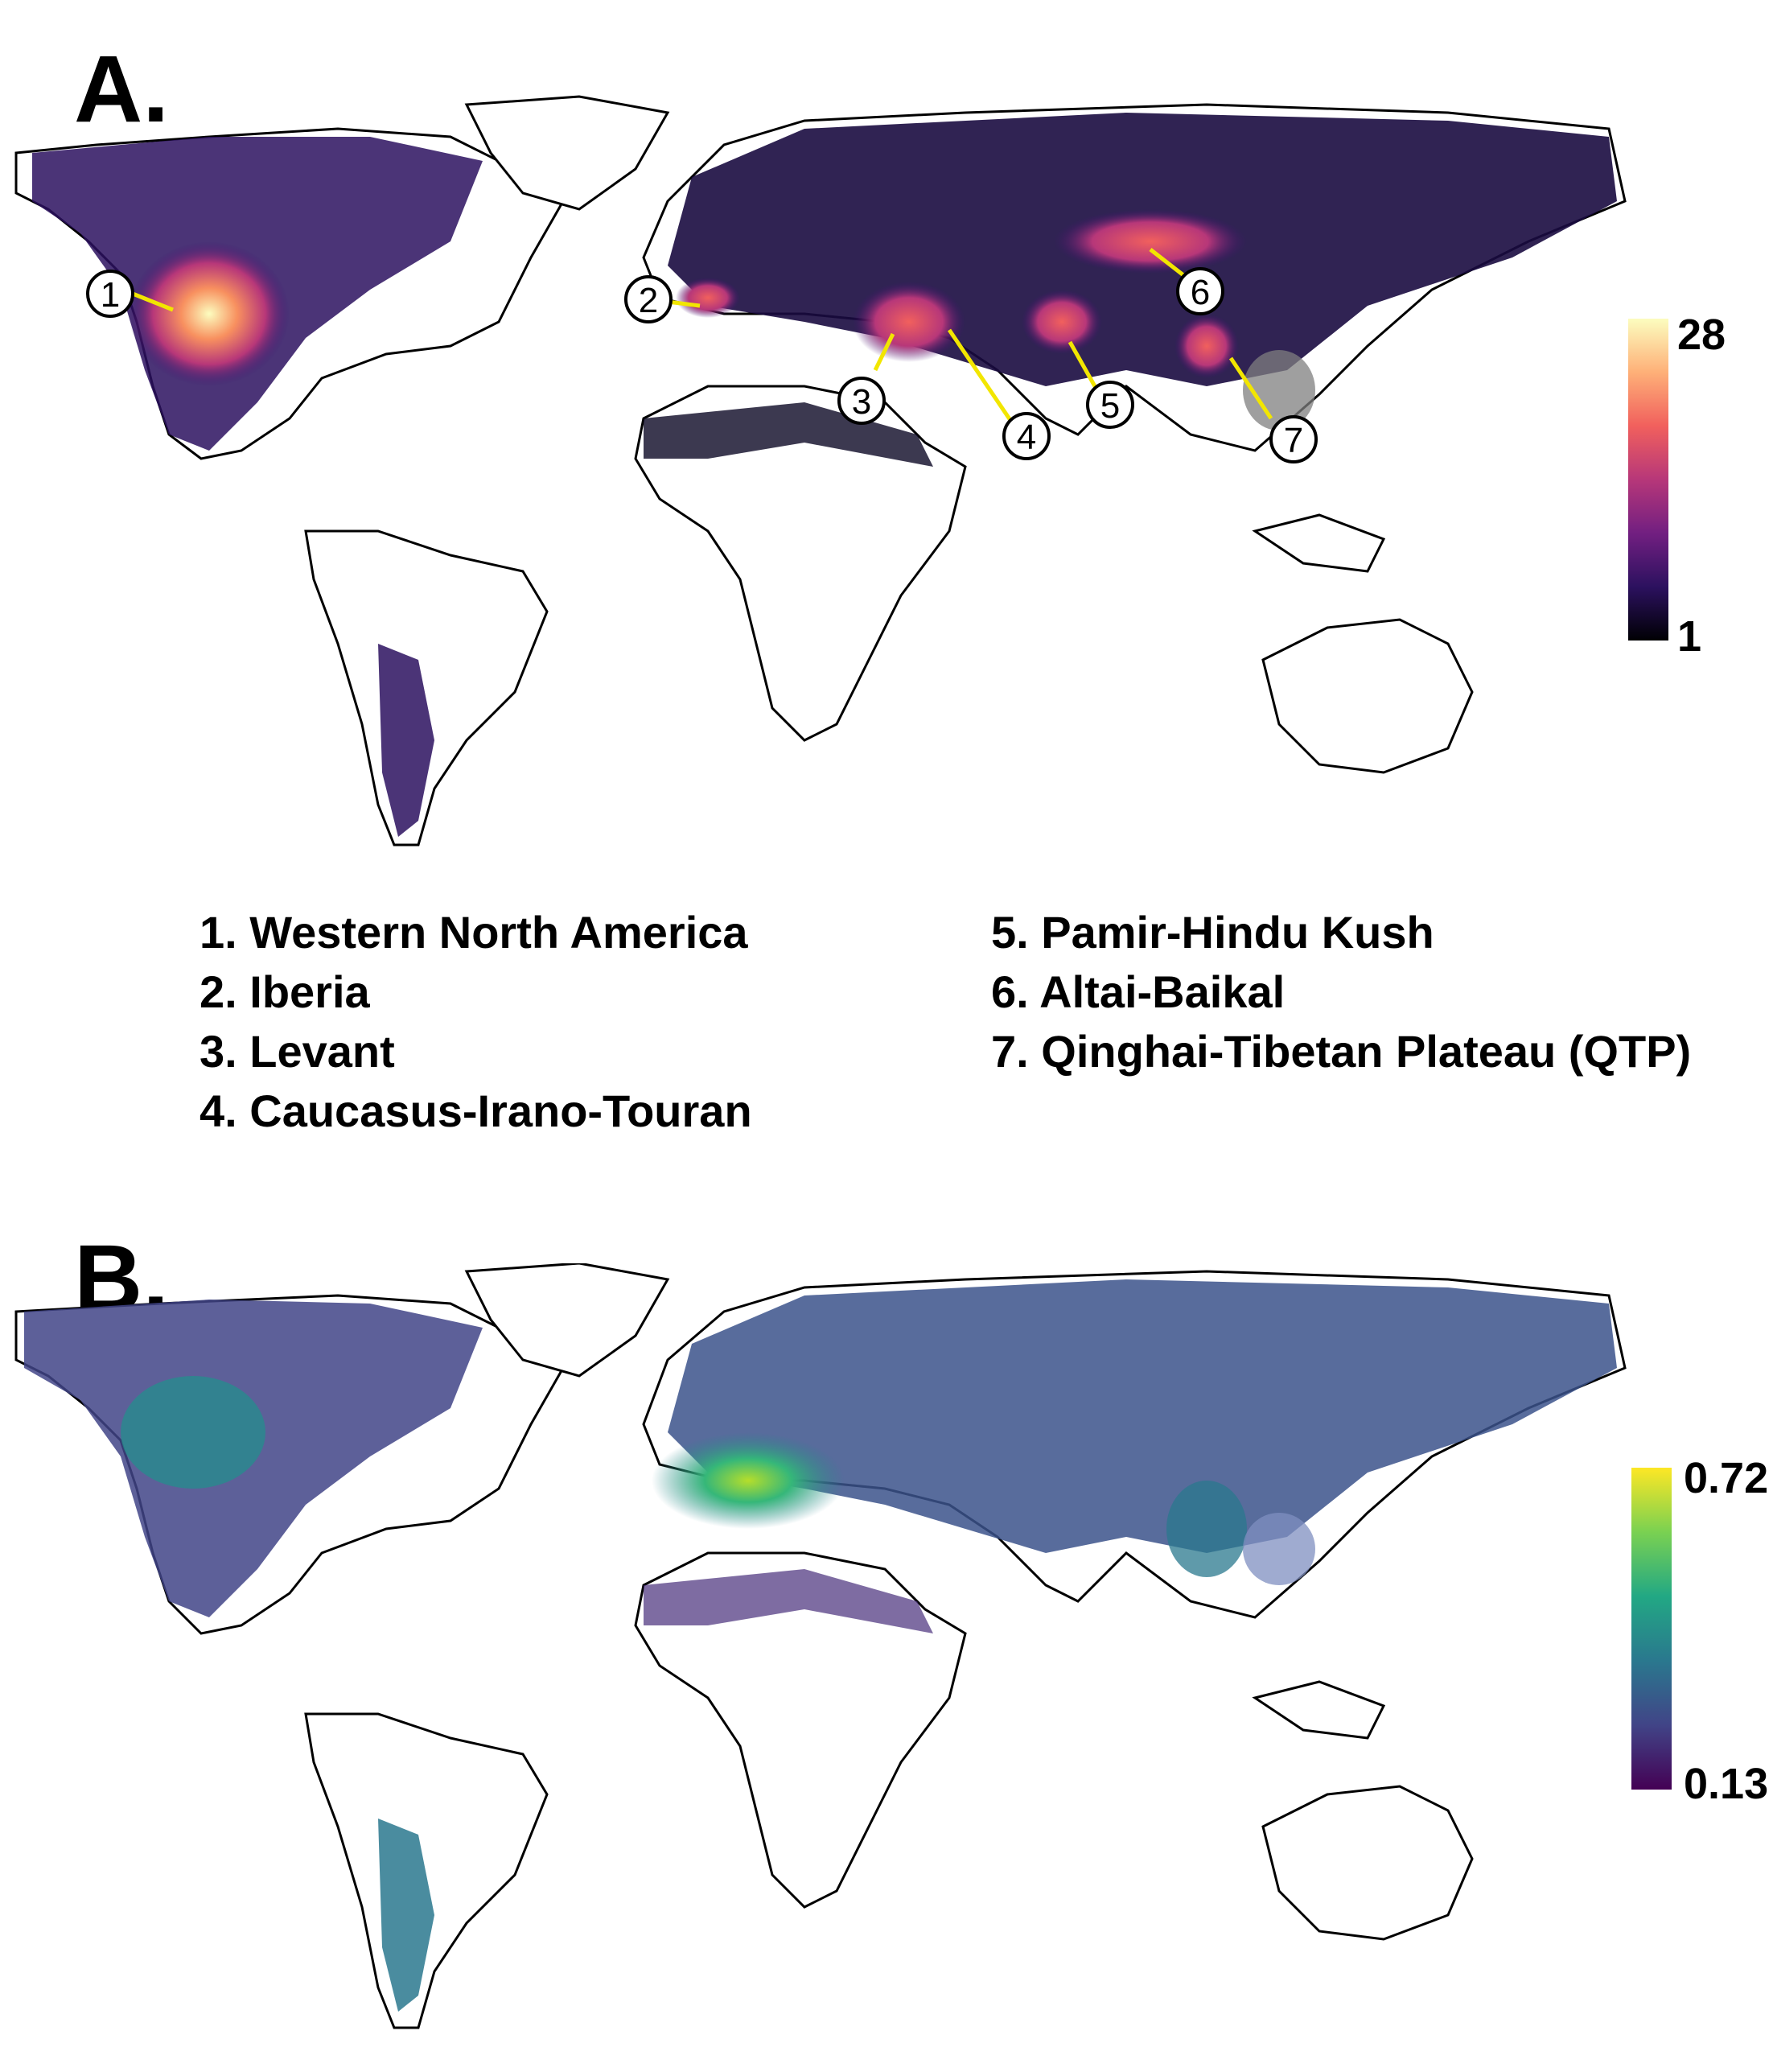 The height and width of the screenshot is (2072, 1773). I want to click on colorbar-a-max-label: 28, so click(1701, 335).